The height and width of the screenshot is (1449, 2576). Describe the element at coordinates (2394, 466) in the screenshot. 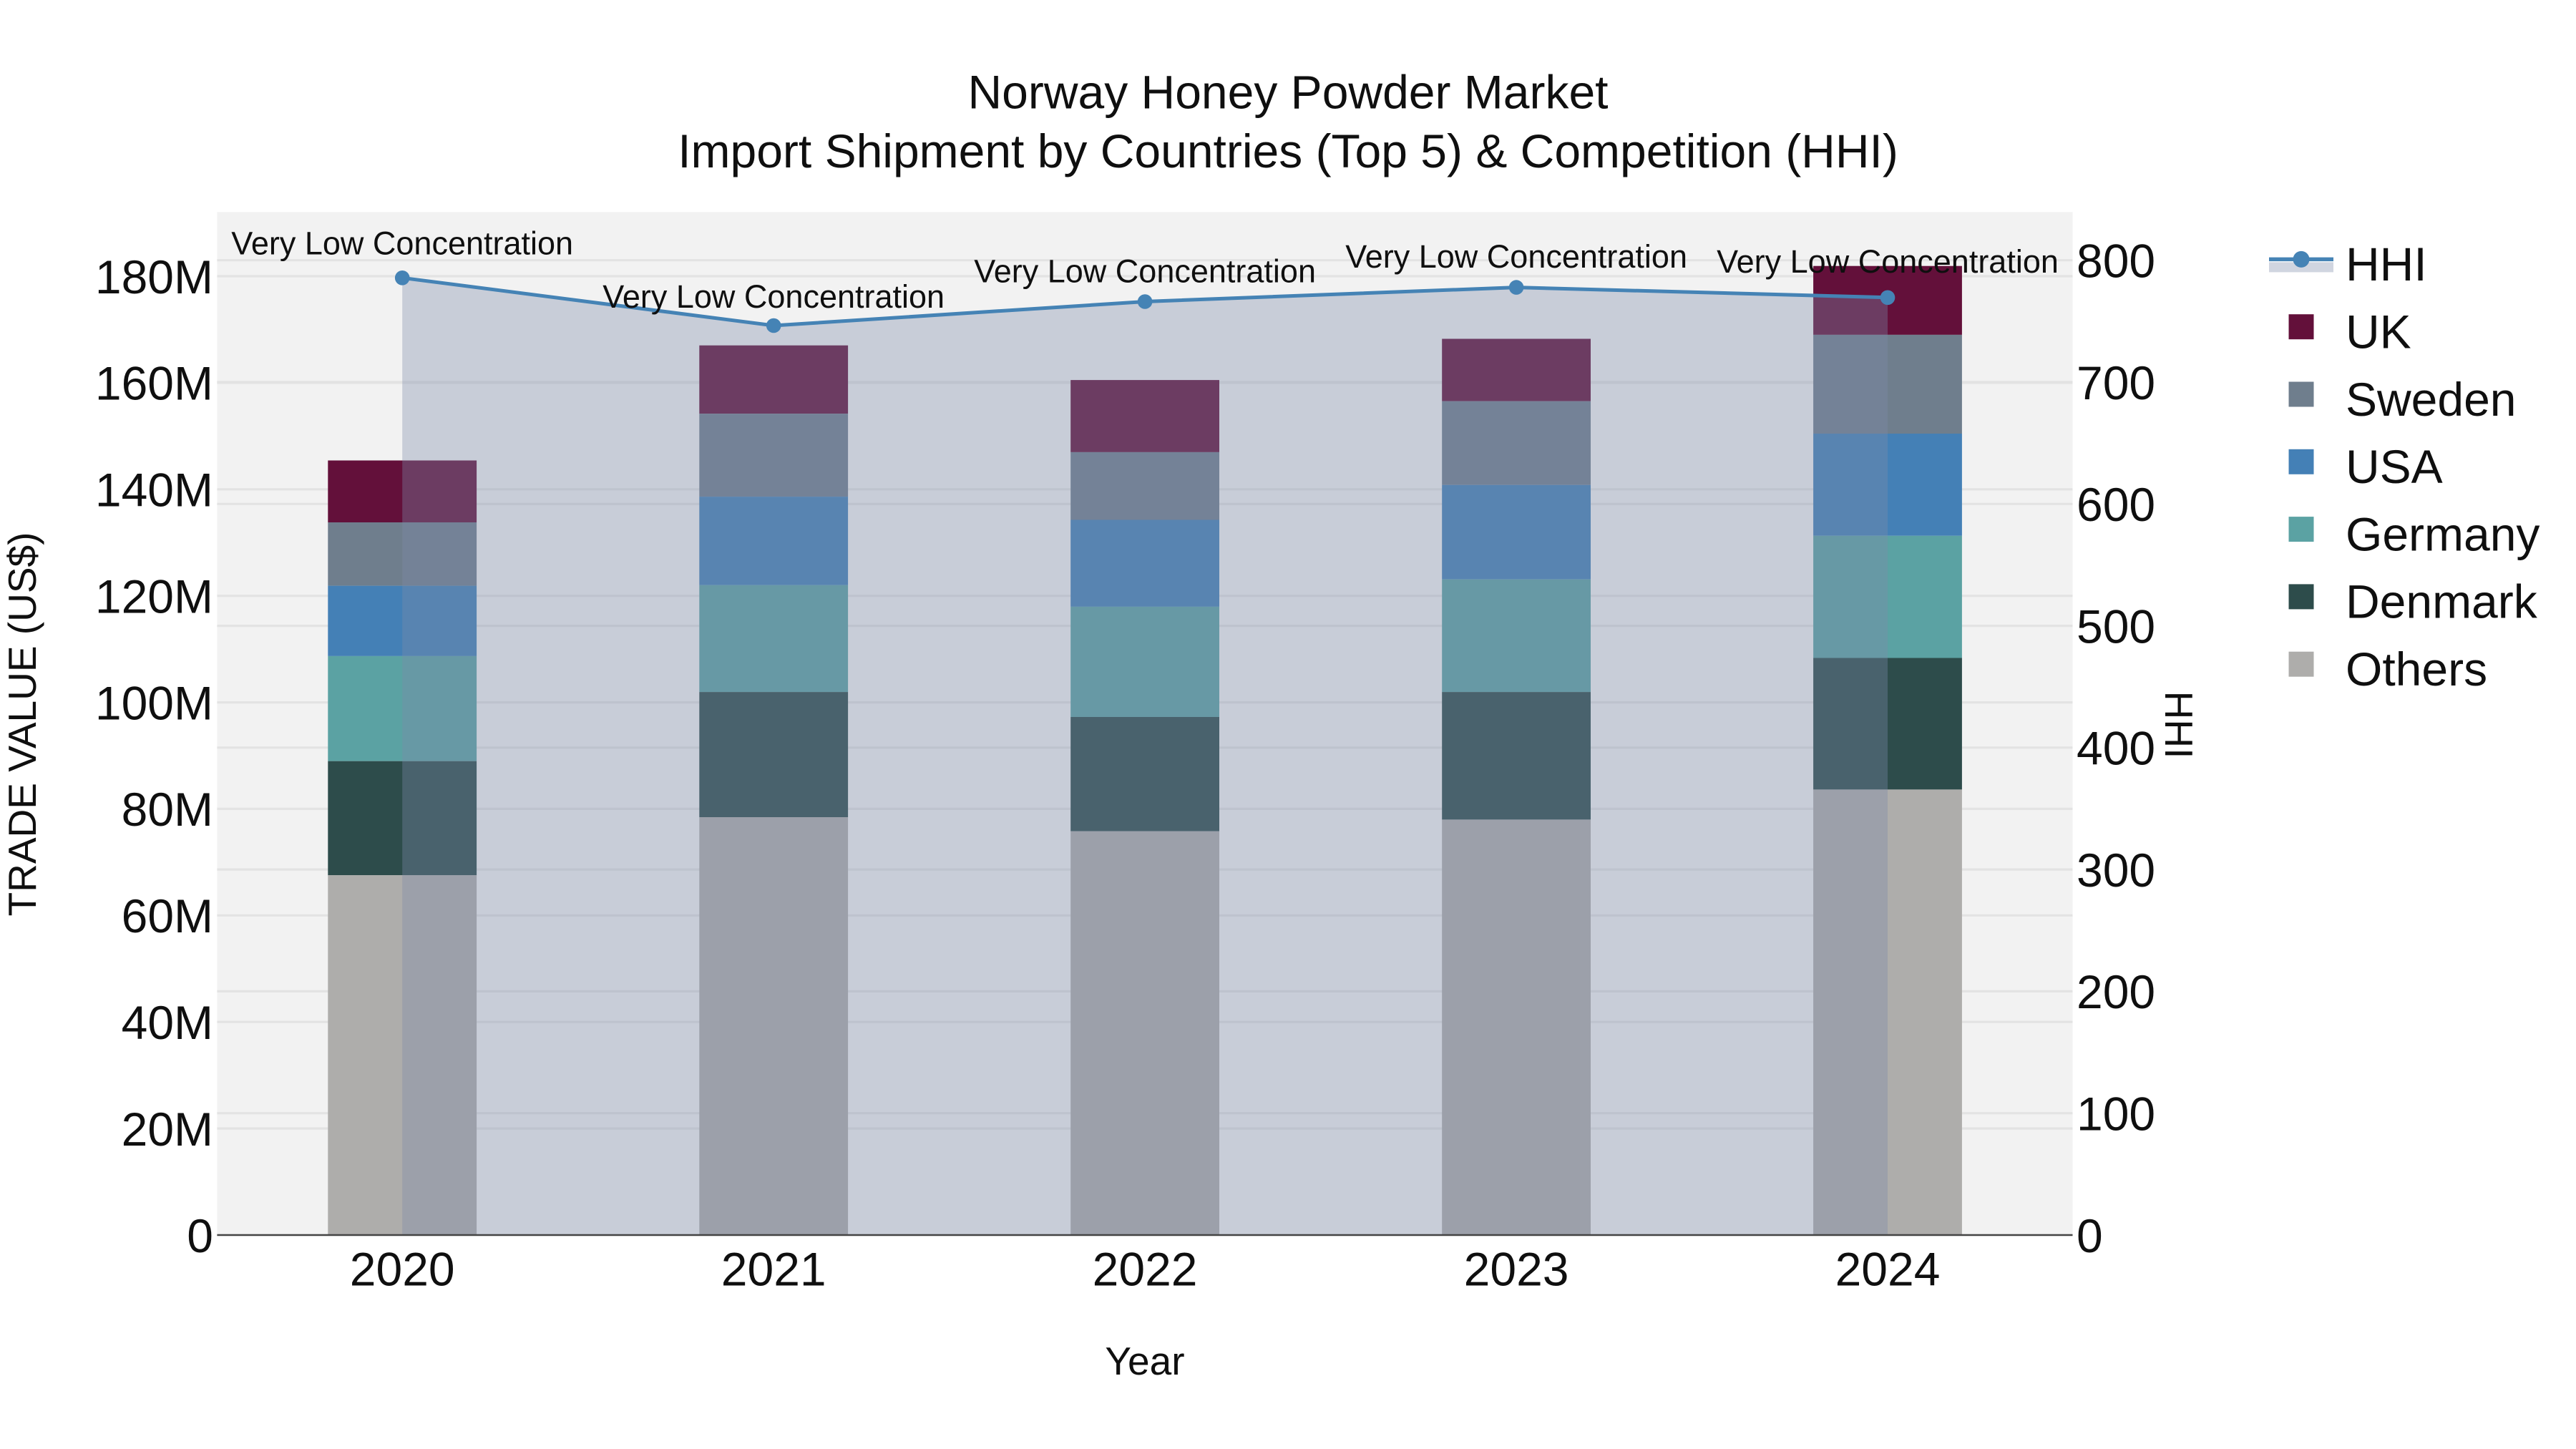

I see `svg-text: USA` at that location.